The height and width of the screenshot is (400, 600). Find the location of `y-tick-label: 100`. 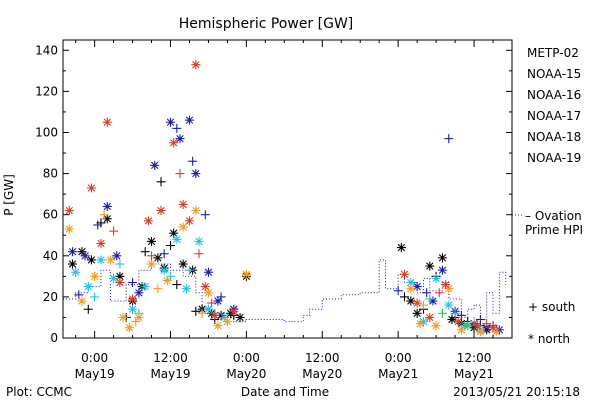

y-tick-label: 100 is located at coordinates (46, 132).